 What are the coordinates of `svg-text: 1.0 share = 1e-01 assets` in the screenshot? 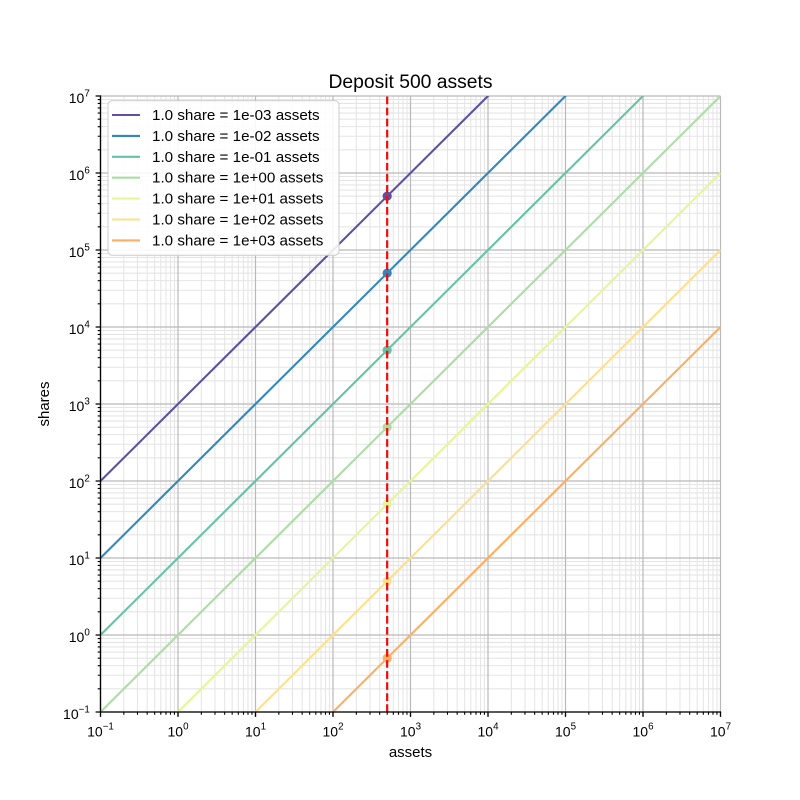 It's located at (236, 157).